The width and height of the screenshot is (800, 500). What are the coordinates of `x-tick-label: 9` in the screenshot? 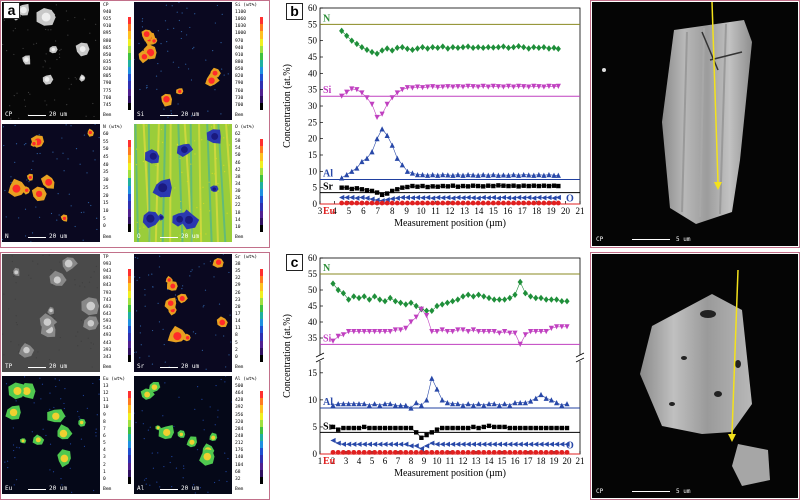 It's located at (424, 461).